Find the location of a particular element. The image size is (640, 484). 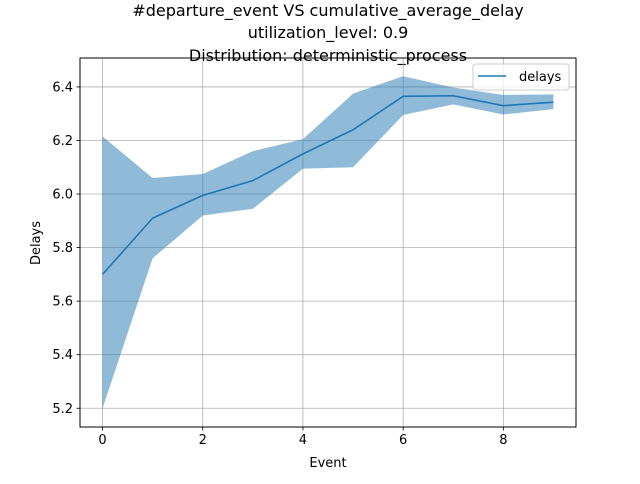

x-tick-label: 0 is located at coordinates (102, 440).